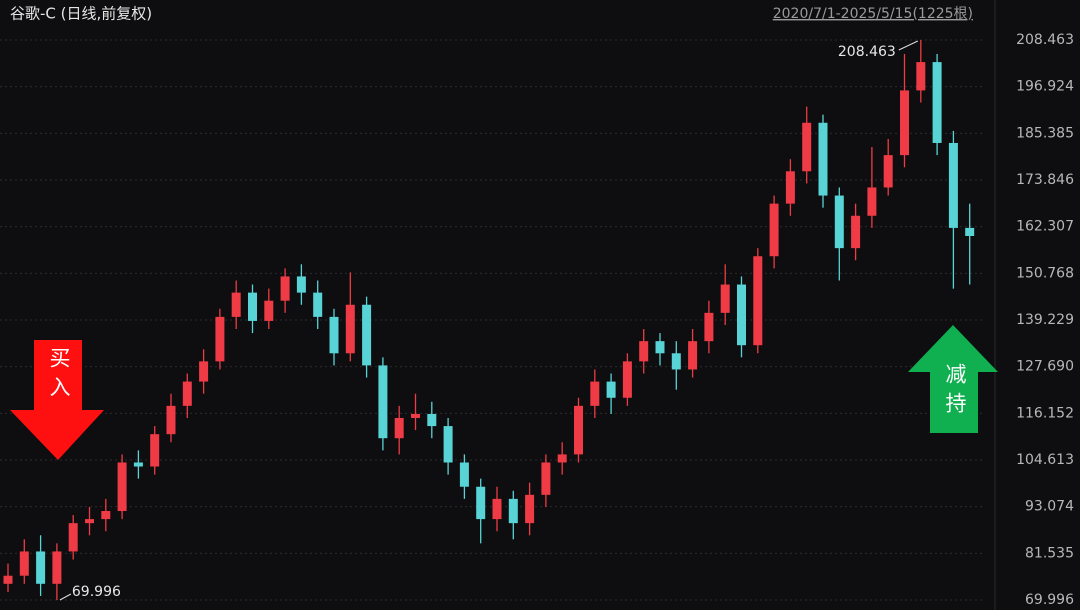  I want to click on y-tick-label: 150.768, so click(1045, 273).